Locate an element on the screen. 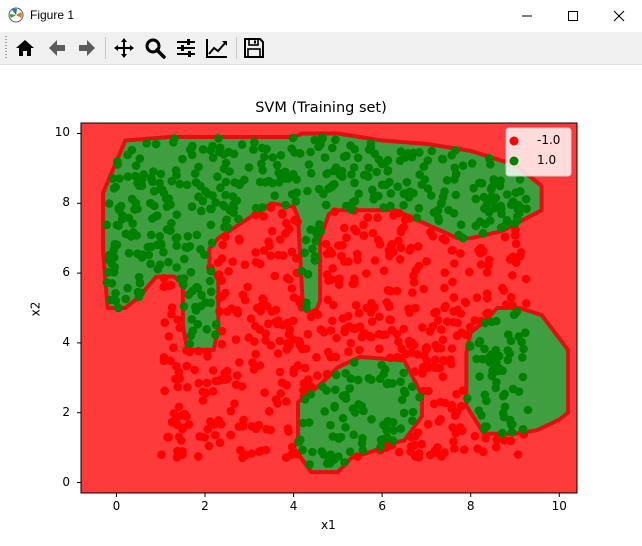  home-button is located at coordinates (25, 48).